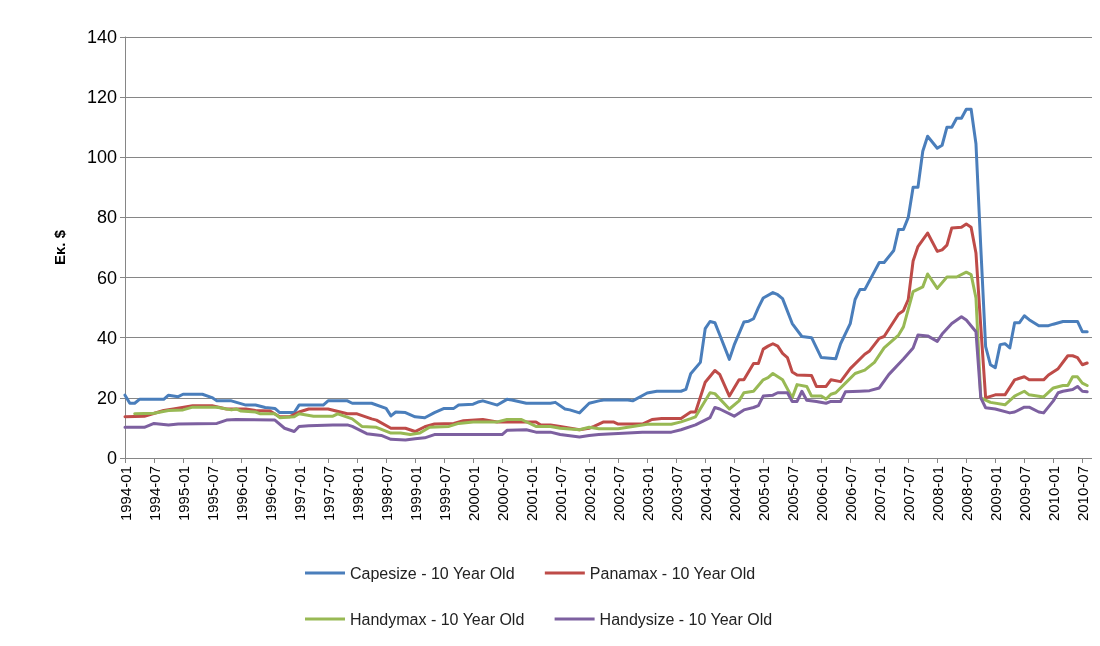 This screenshot has width=1100, height=646. What do you see at coordinates (879, 494) in the screenshot?
I see `x-tick-label: 2007-01` at bounding box center [879, 494].